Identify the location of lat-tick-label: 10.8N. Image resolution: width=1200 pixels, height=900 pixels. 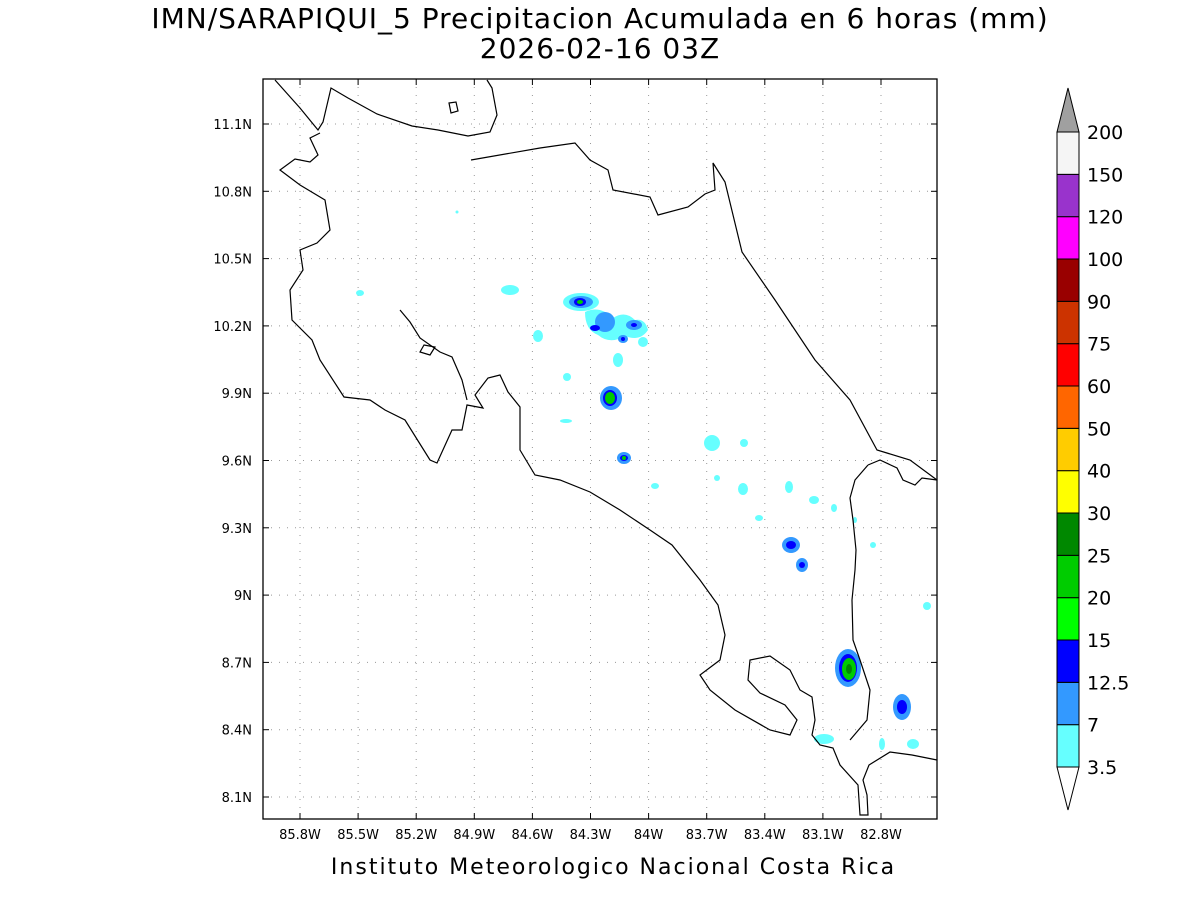
(232, 192).